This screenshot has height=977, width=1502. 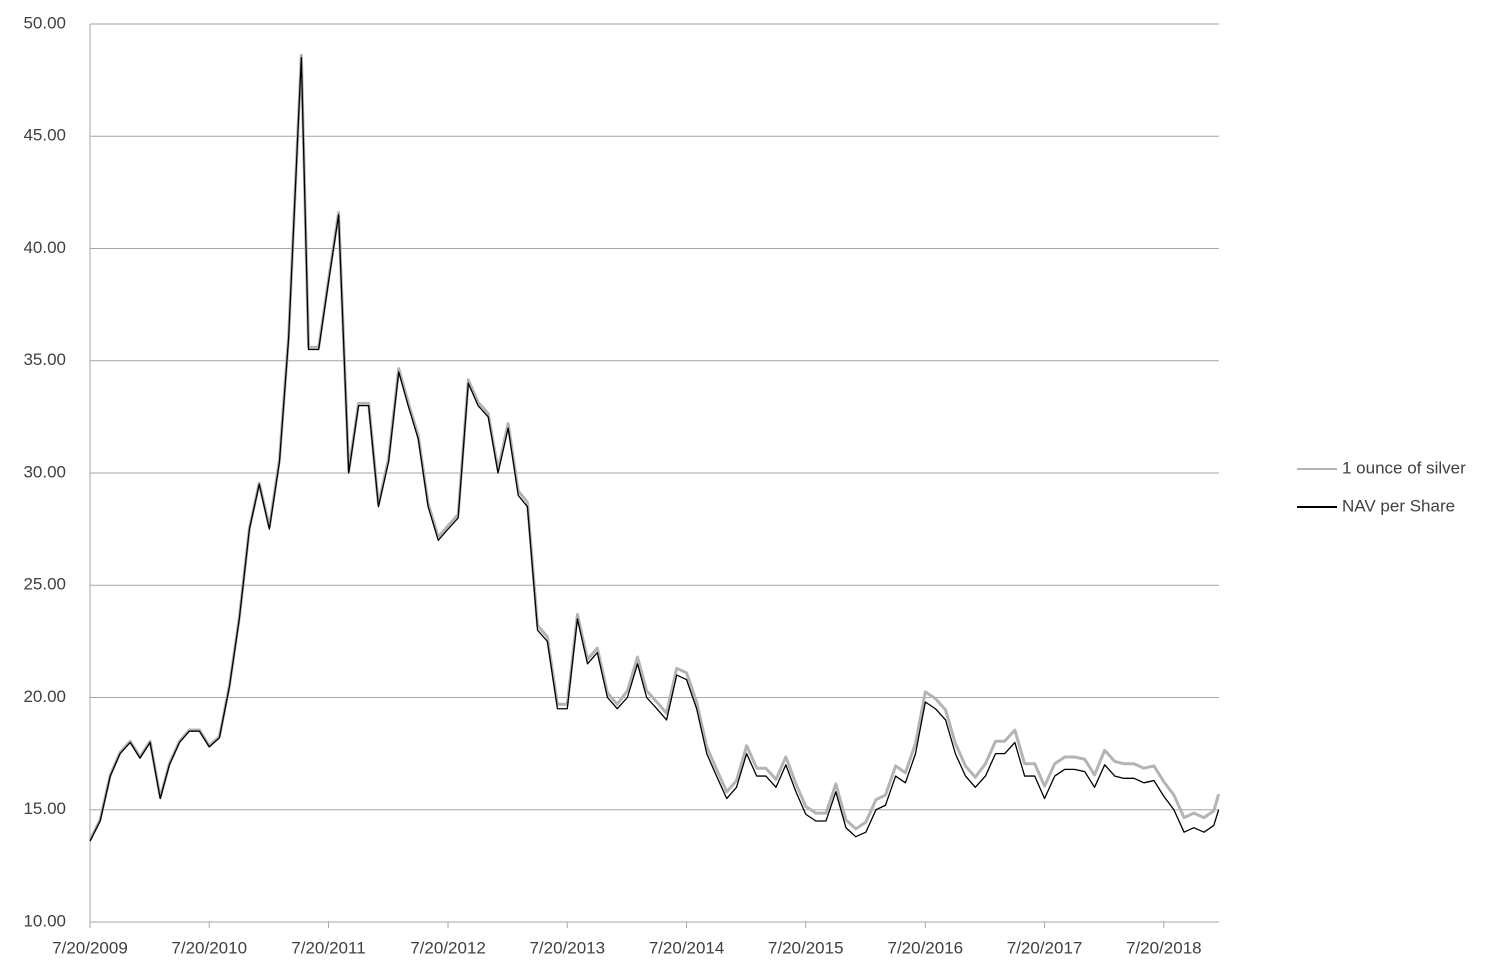 I want to click on x-tick-label: 7/20/2017, so click(x=1045, y=947).